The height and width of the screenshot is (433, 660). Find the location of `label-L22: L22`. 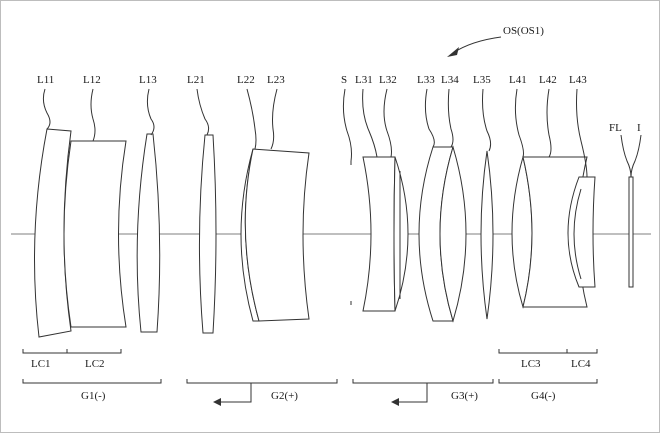

label-L22: L22 is located at coordinates (246, 80).